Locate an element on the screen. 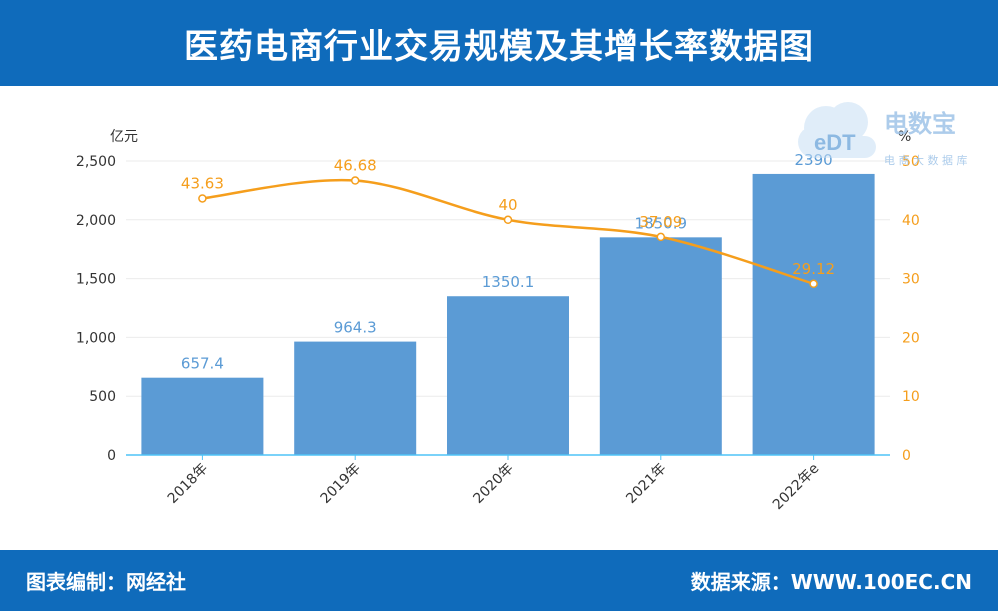  watermark-brand: 电数宝 is located at coordinates (920, 124).